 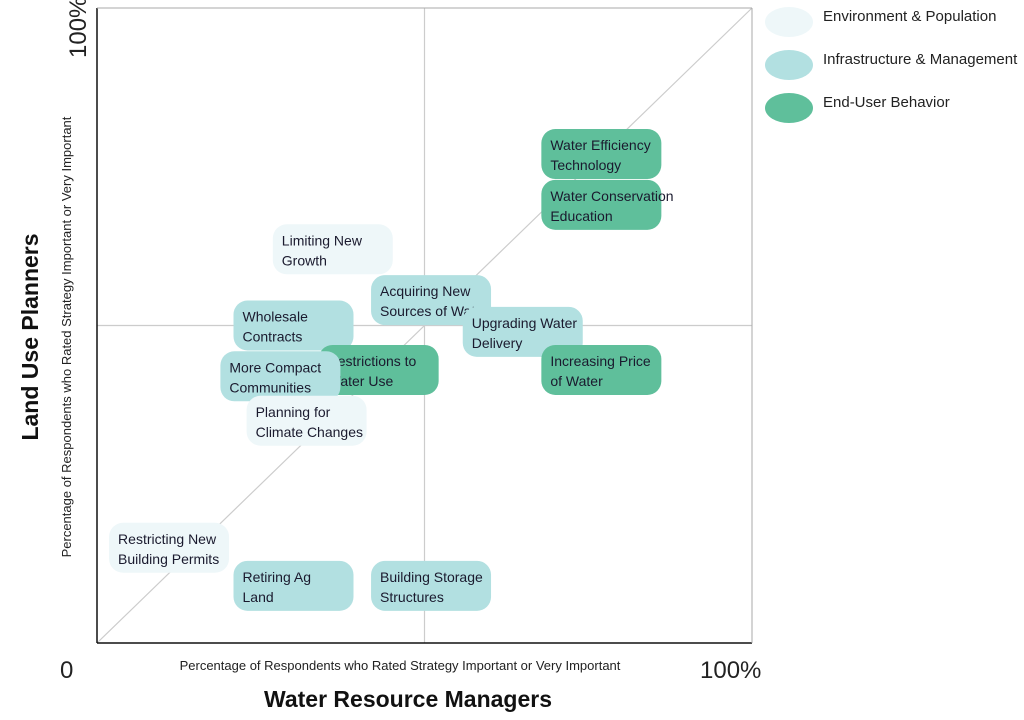 I want to click on legend-item: Environment & Population, so click(x=880, y=22).